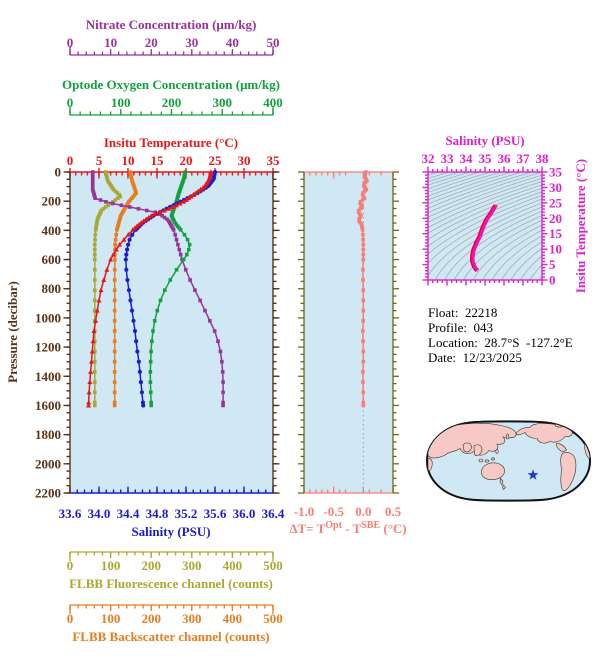  What do you see at coordinates (48, 463) in the screenshot?
I see `svg-text: 2000` at bounding box center [48, 463].